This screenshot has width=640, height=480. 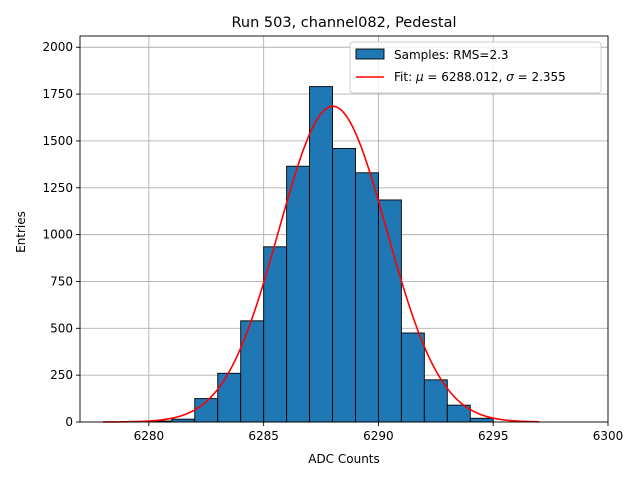 I want to click on x-axis-label: ADC Counts, so click(x=344, y=459).